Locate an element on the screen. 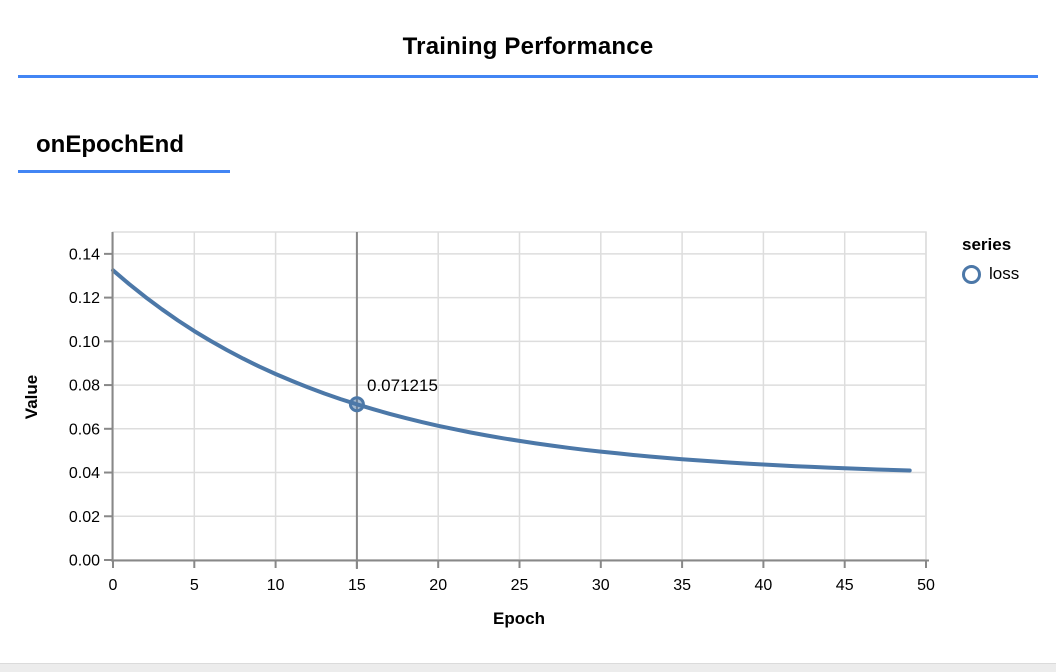 Image resolution: width=1056 pixels, height=672 pixels. svg-text: 15 is located at coordinates (357, 585).